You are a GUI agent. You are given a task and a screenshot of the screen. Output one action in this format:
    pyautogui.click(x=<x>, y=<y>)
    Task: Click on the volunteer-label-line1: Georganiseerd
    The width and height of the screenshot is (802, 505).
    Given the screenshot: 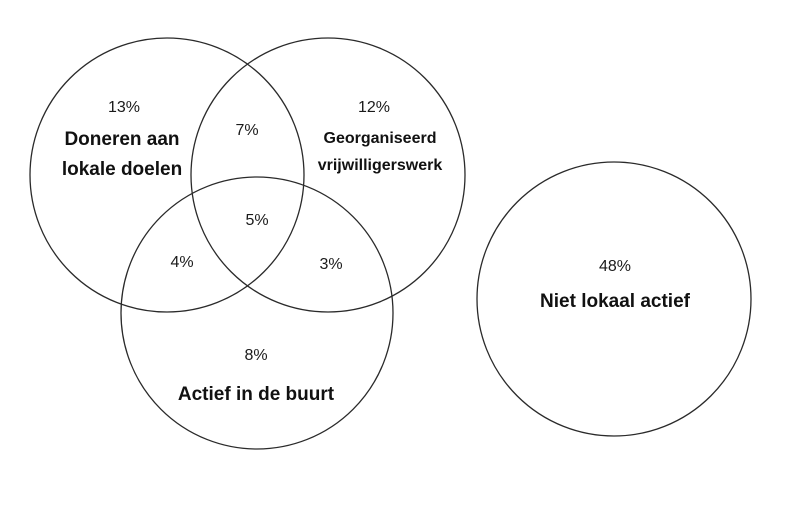 What is the action you would take?
    pyautogui.click(x=380, y=138)
    